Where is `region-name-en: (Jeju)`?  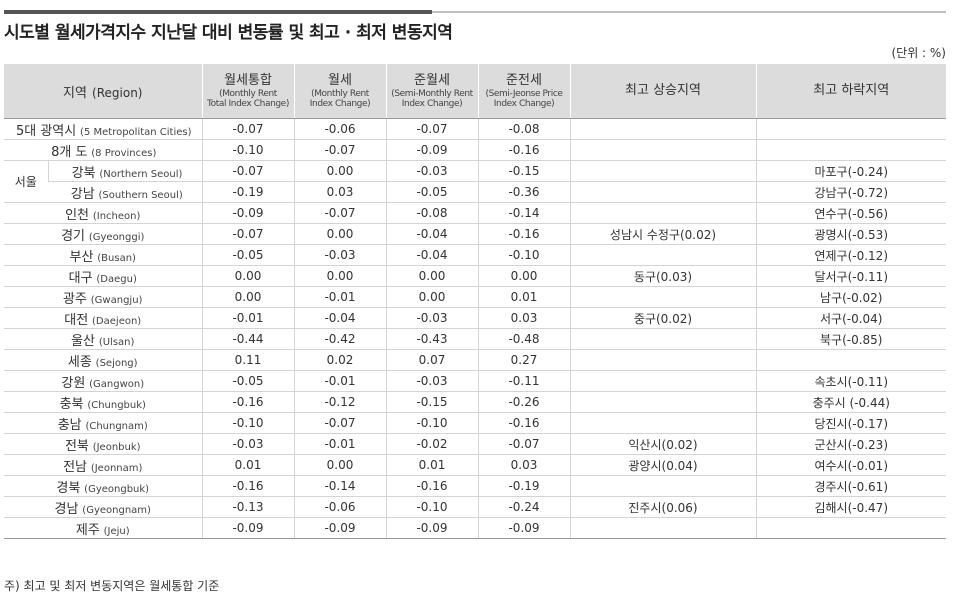
region-name-en: (Jeju) is located at coordinates (116, 531).